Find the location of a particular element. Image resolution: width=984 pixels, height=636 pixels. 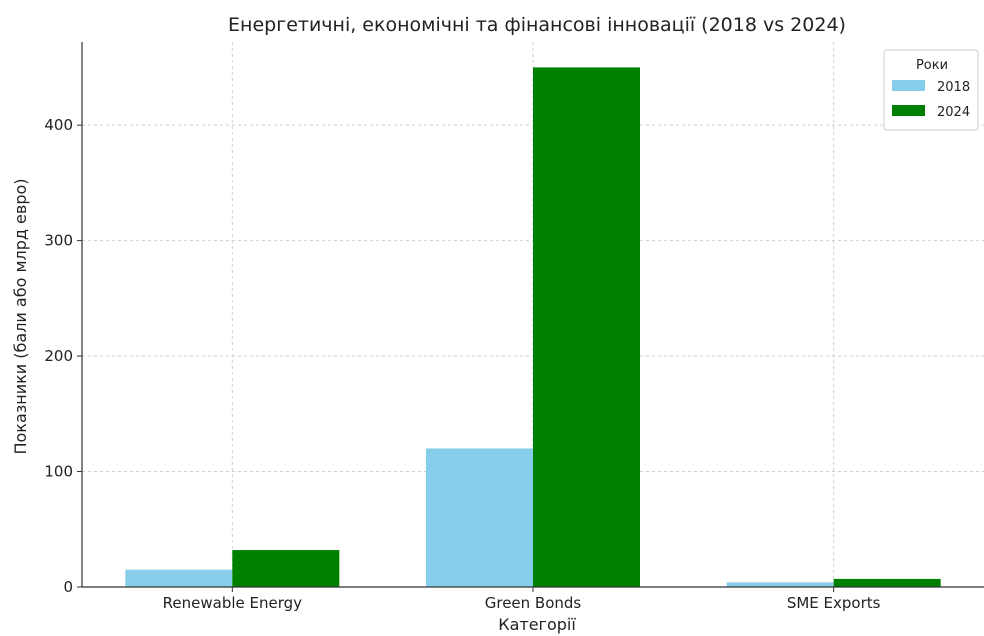

bar-2024-sme-exports is located at coordinates (887, 582).